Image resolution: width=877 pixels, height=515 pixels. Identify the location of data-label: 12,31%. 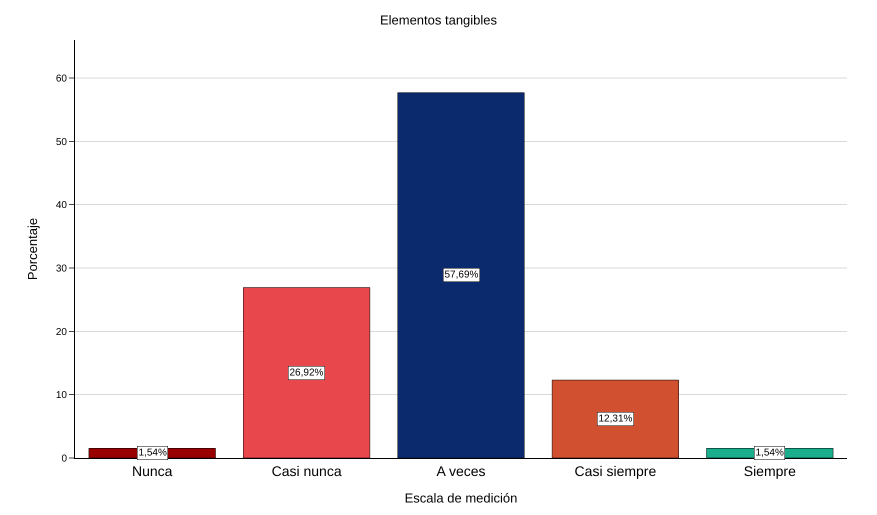
(615, 419).